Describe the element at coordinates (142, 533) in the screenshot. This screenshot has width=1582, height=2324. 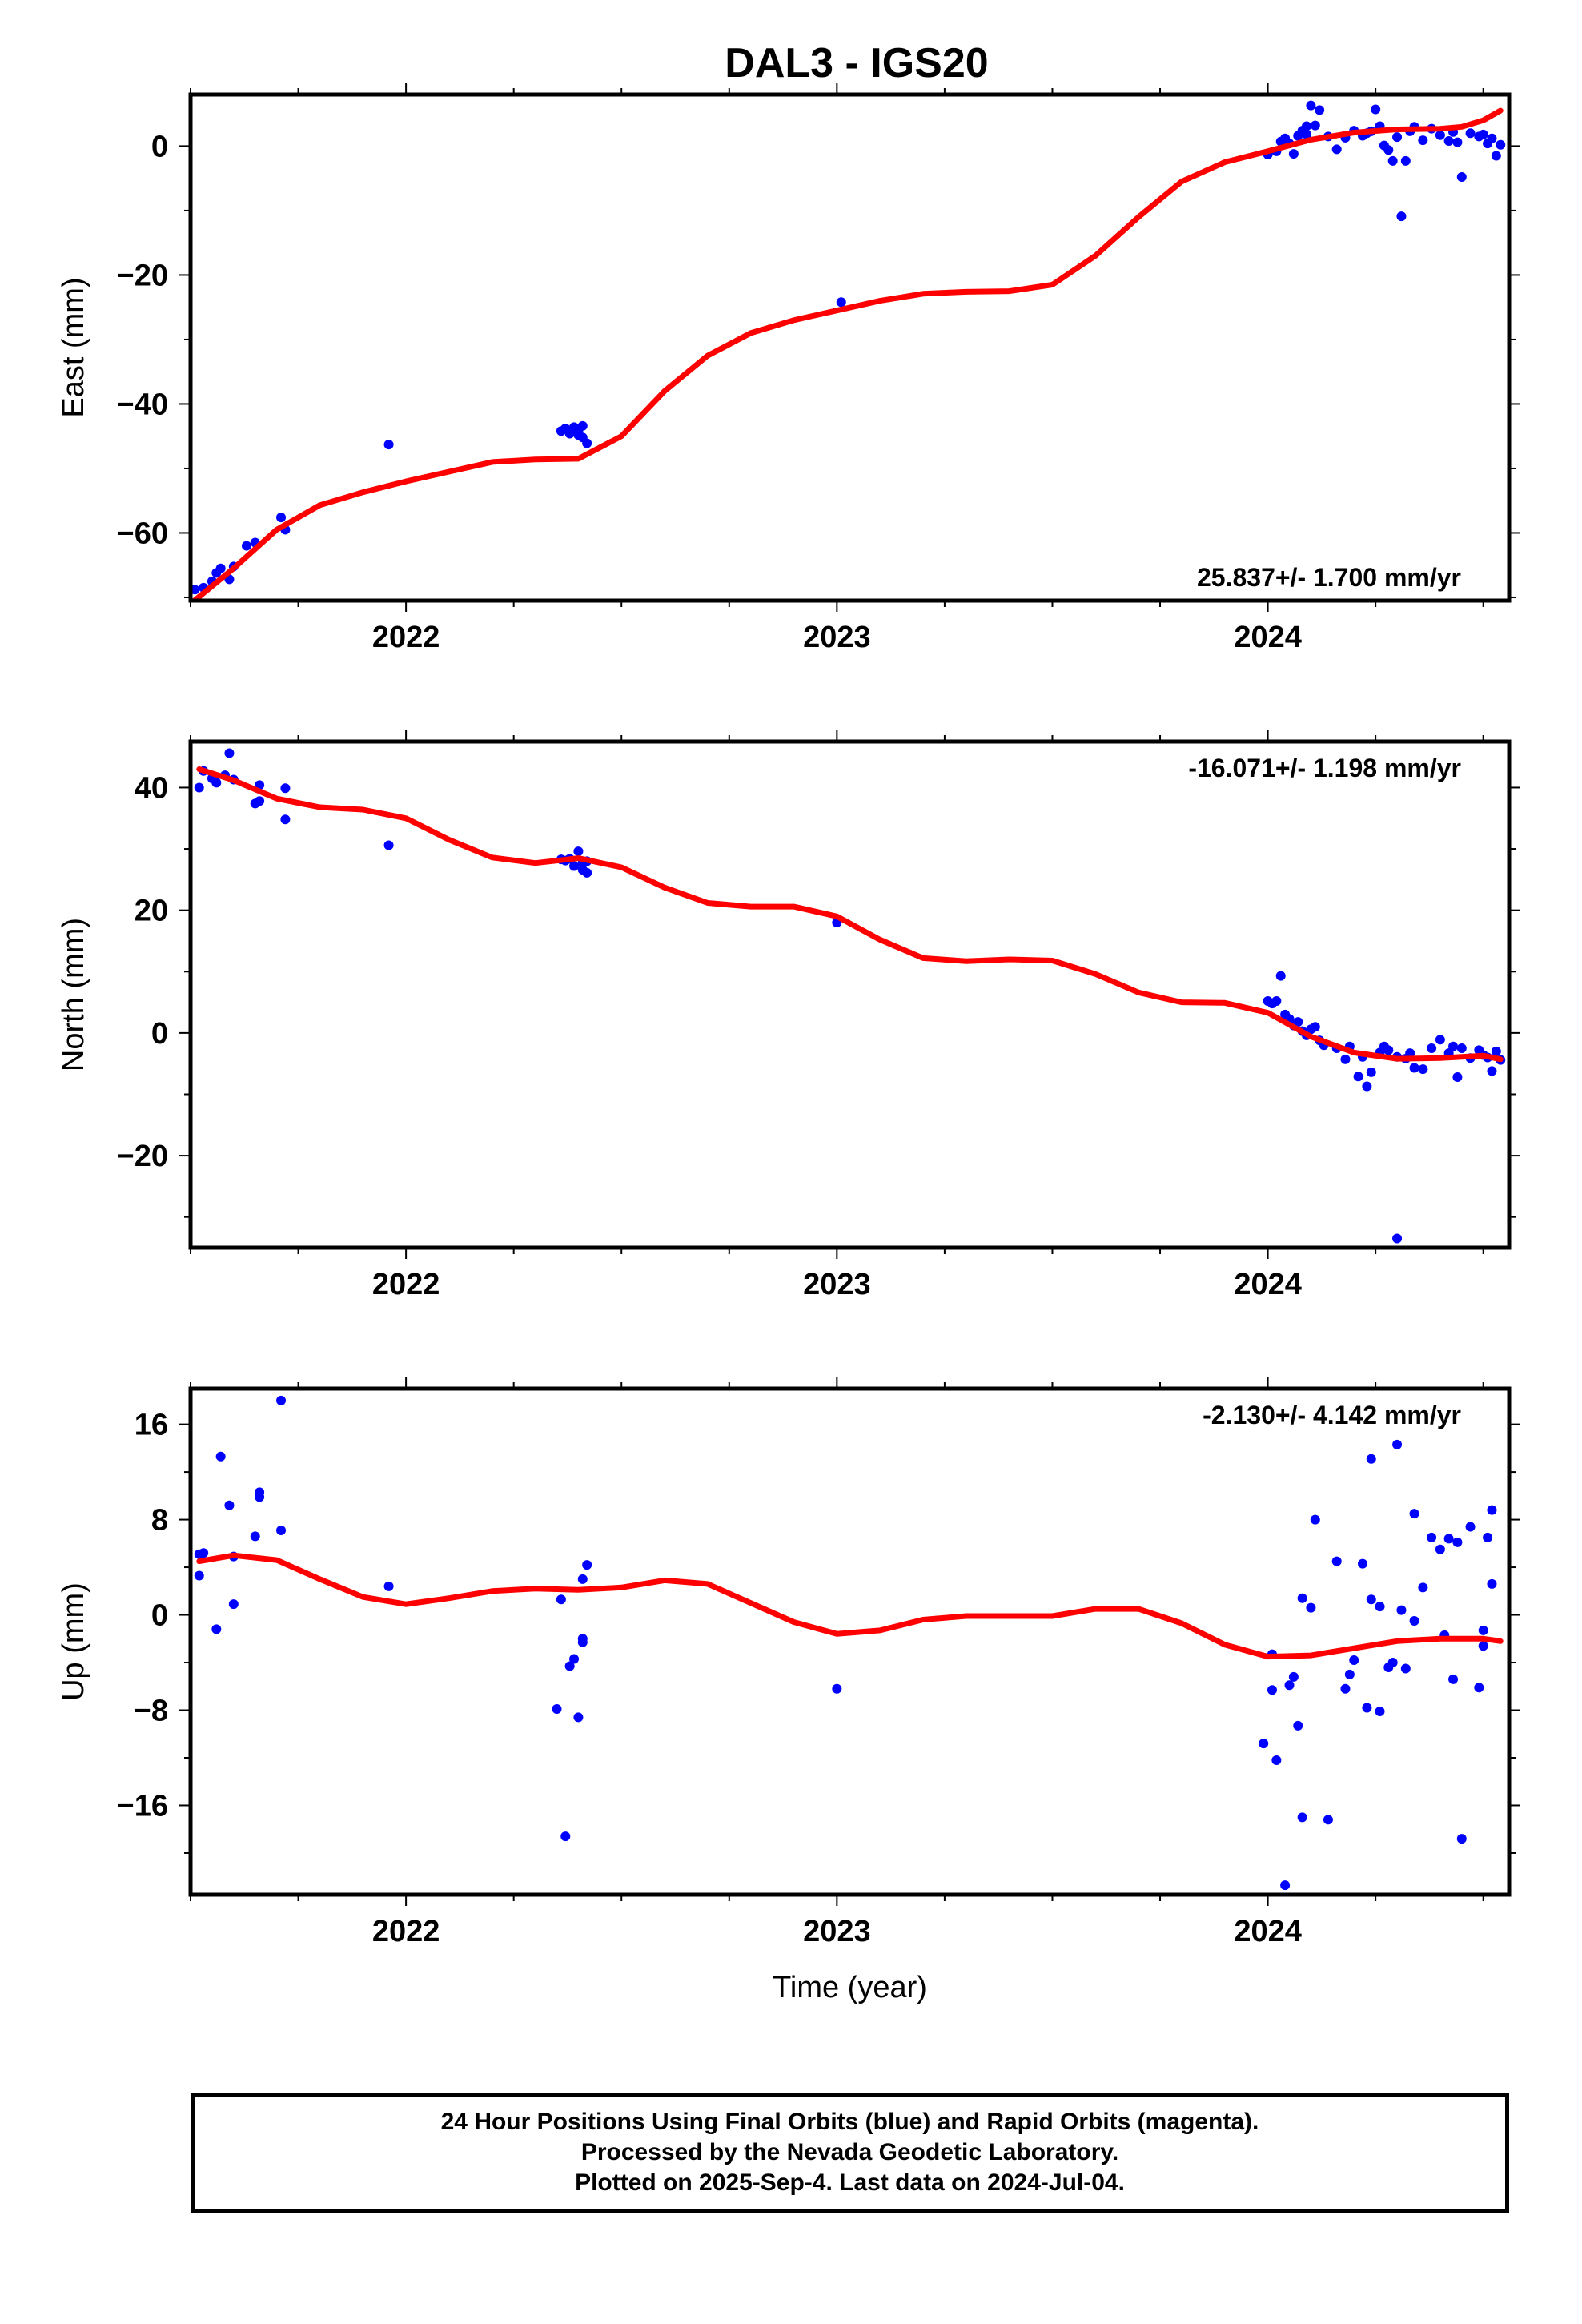
I see `y-tick-label: −60` at that location.